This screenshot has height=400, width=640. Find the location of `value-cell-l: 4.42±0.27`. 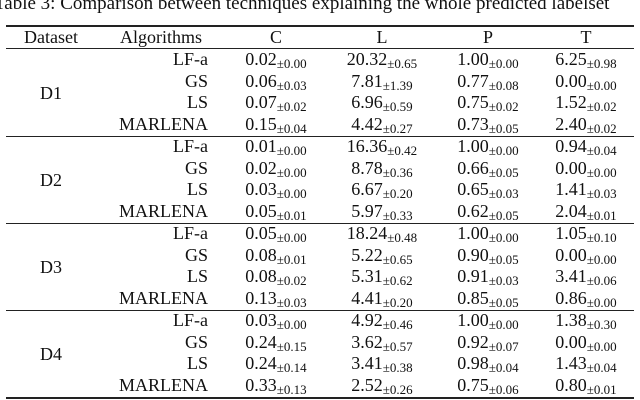

value-cell-l: 4.42±0.27 is located at coordinates (382, 125).